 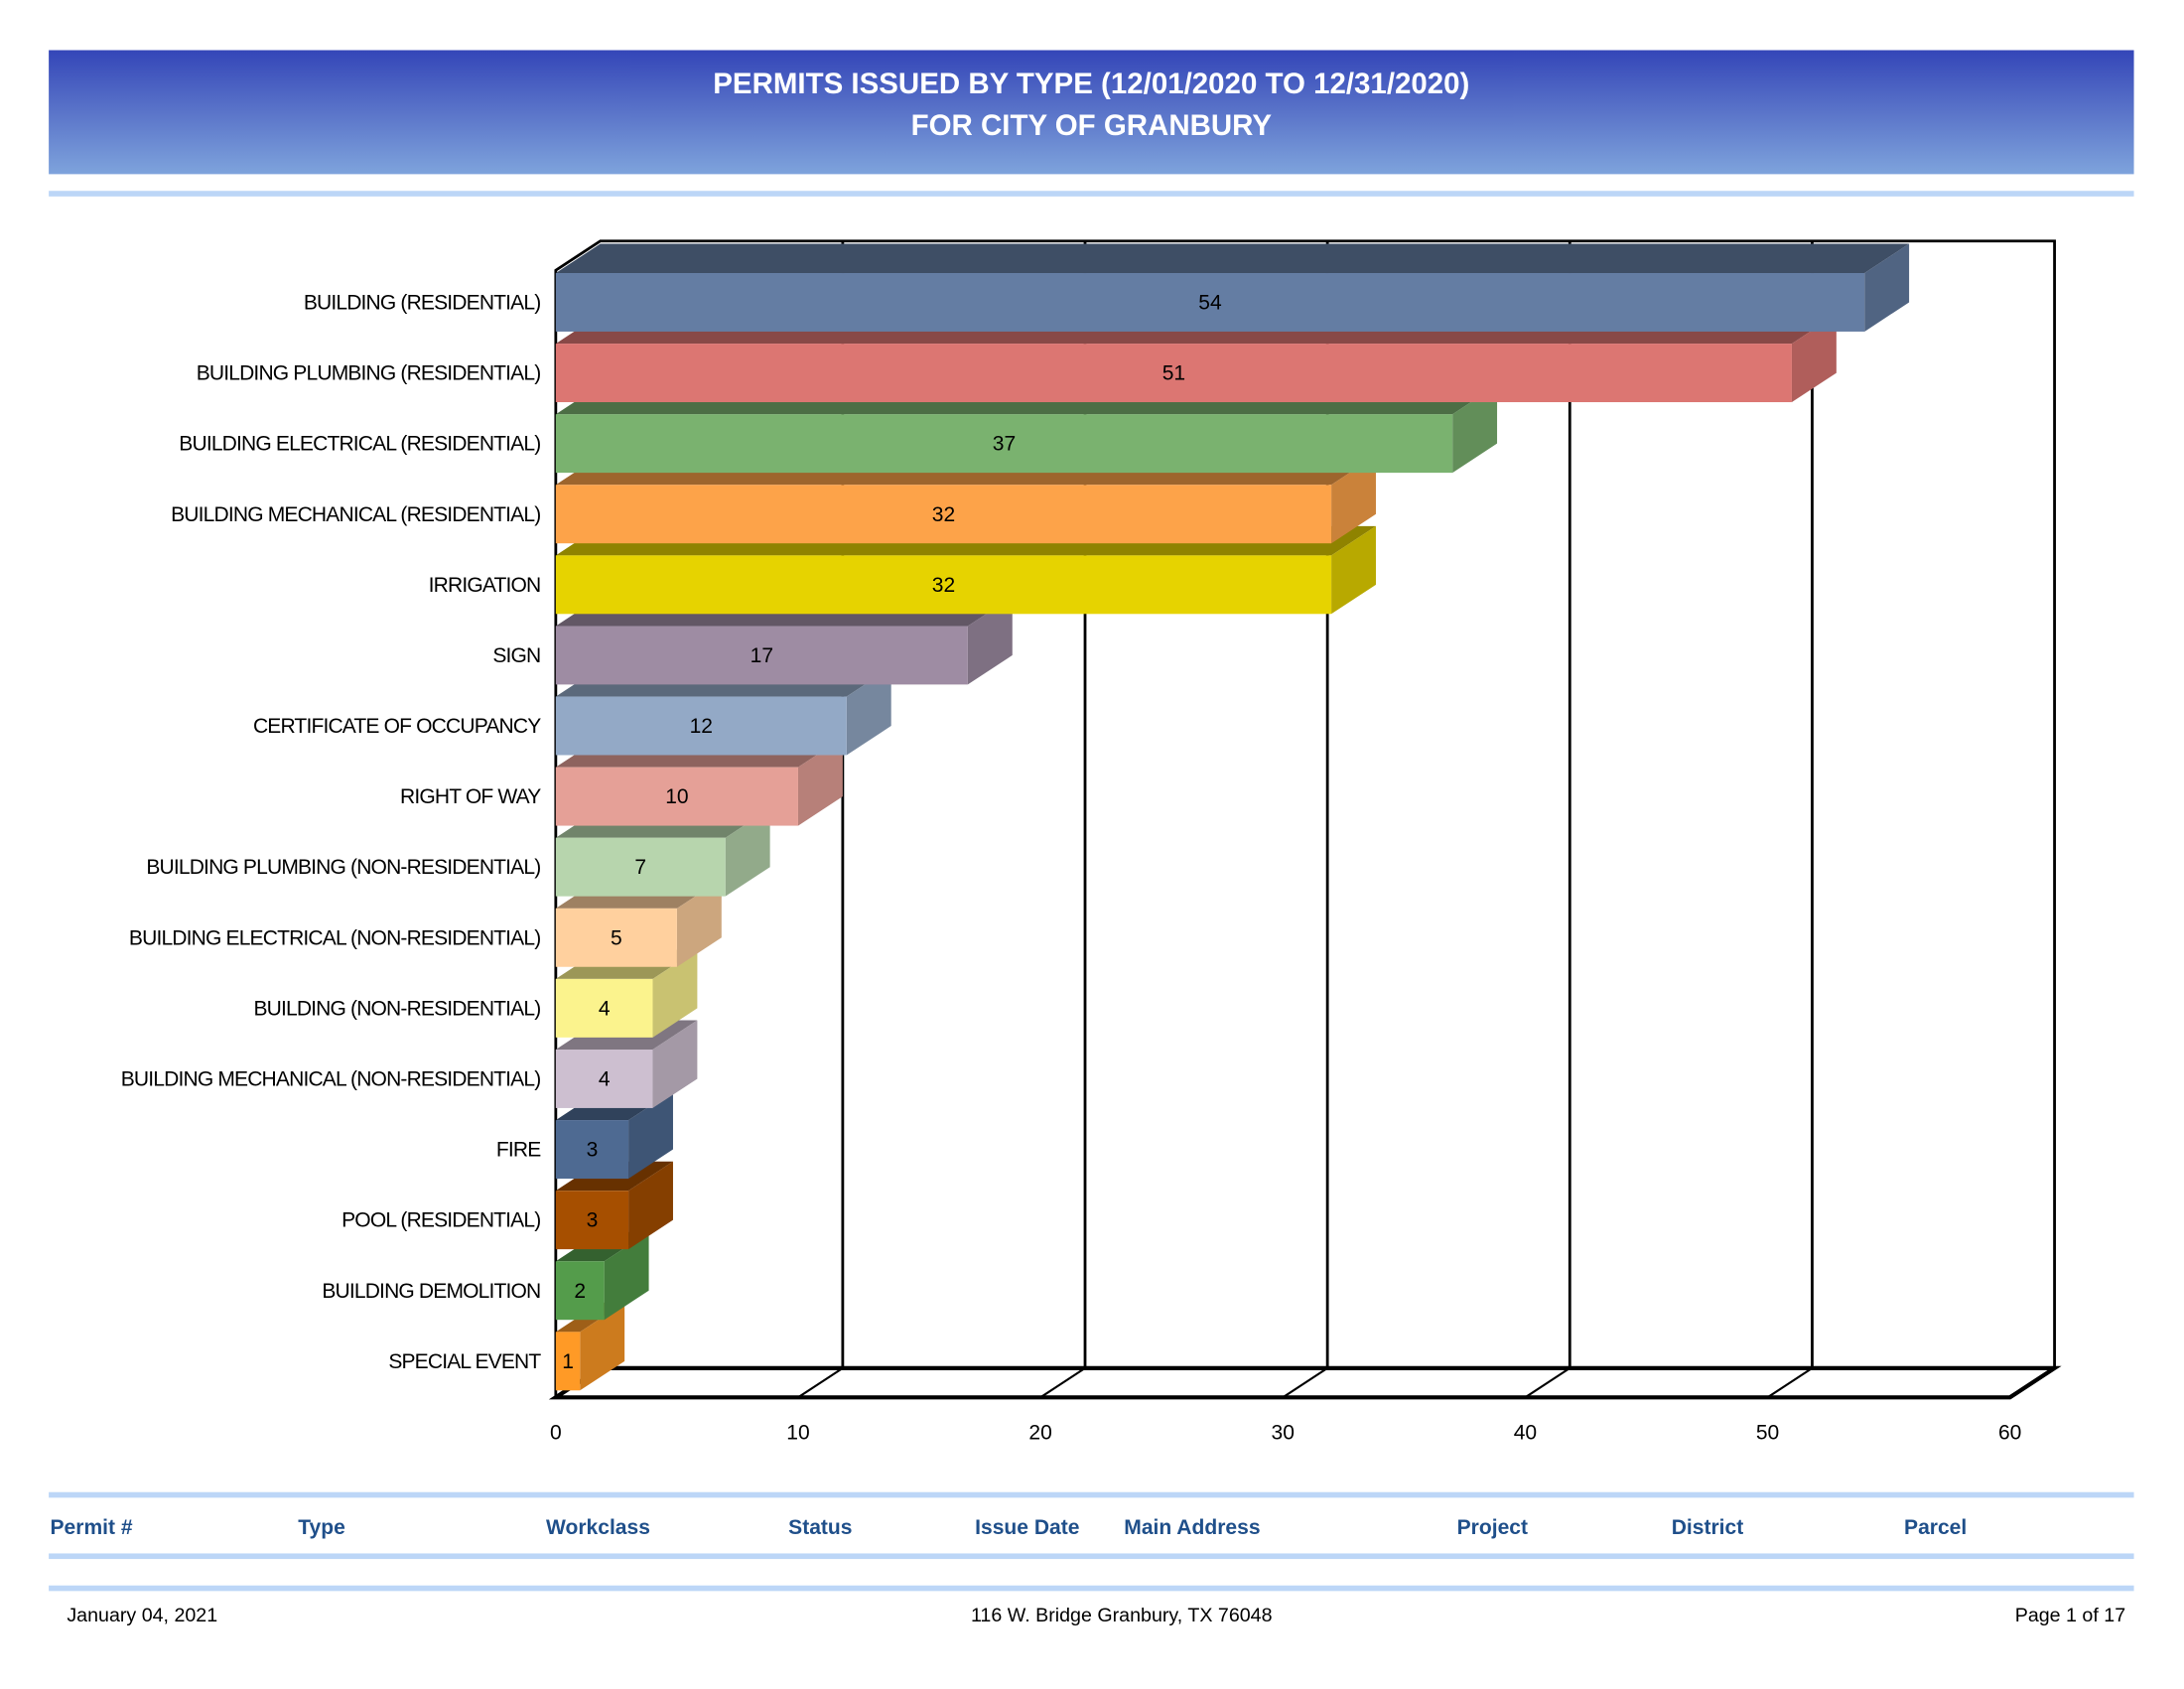 I want to click on column-header-district: District, so click(x=1707, y=1528).